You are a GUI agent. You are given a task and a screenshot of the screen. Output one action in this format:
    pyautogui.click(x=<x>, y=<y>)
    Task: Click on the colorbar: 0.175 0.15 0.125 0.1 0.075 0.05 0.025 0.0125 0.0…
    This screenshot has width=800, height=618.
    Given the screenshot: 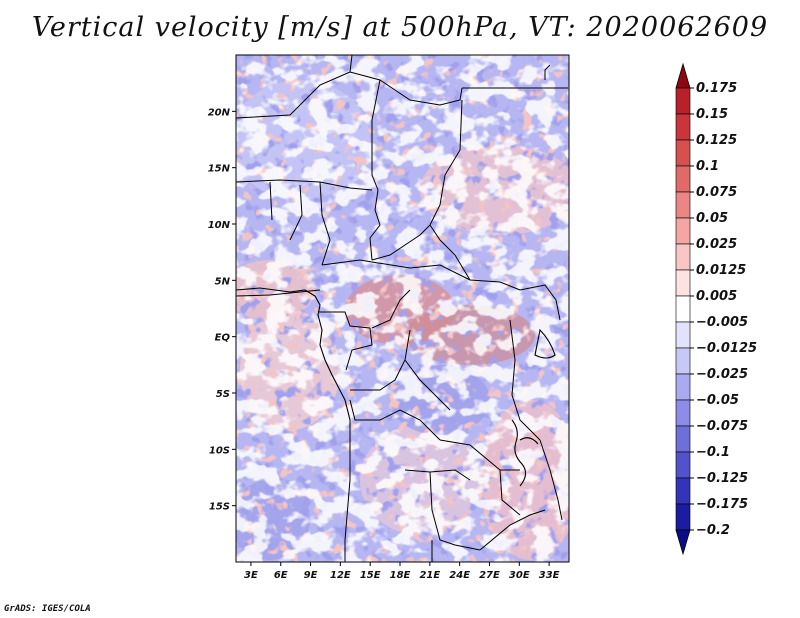 What is the action you would take?
    pyautogui.click(x=716, y=309)
    